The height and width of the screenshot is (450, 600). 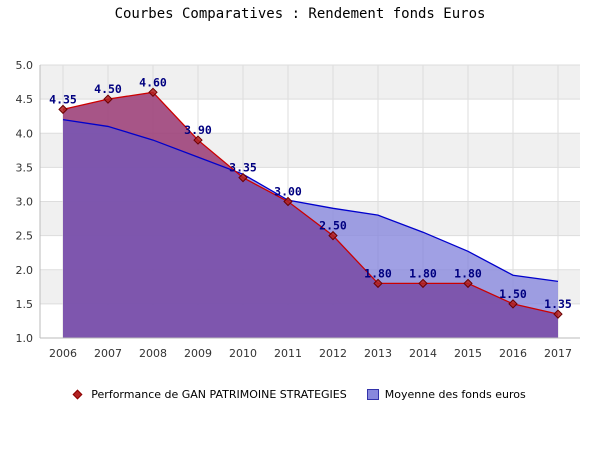 What do you see at coordinates (513, 353) in the screenshot?
I see `x-tick-label: 2016` at bounding box center [513, 353].